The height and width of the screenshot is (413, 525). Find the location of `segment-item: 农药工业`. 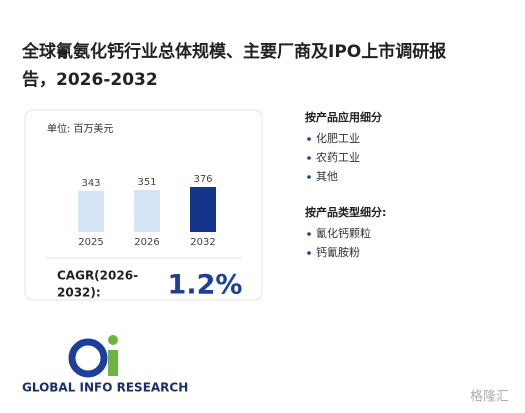

segment-item: 农药工业 is located at coordinates (338, 157).